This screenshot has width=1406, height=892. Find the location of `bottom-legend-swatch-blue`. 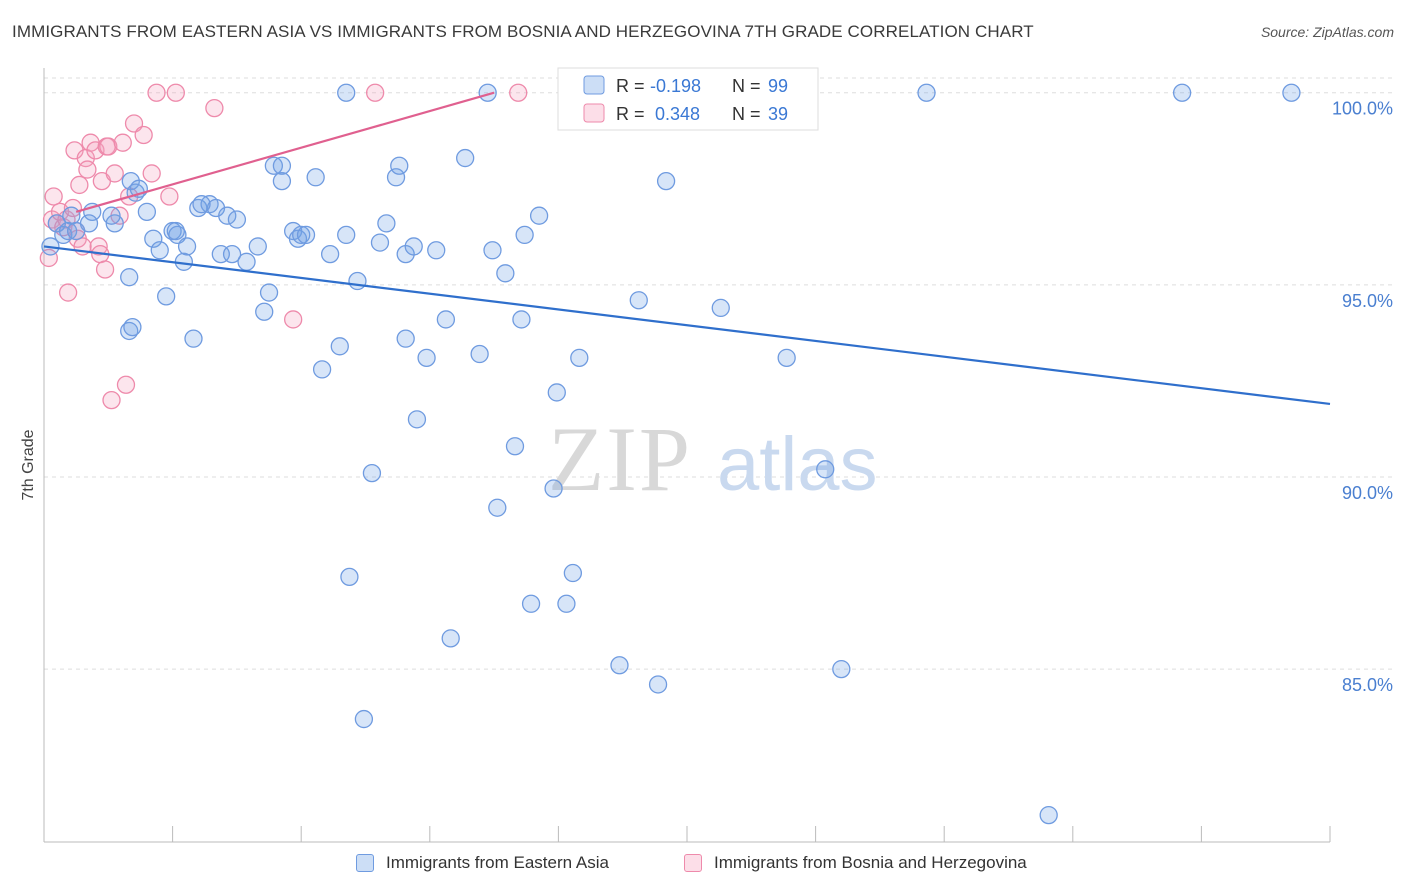

bottom-legend-swatch-blue is located at coordinates (365, 863).